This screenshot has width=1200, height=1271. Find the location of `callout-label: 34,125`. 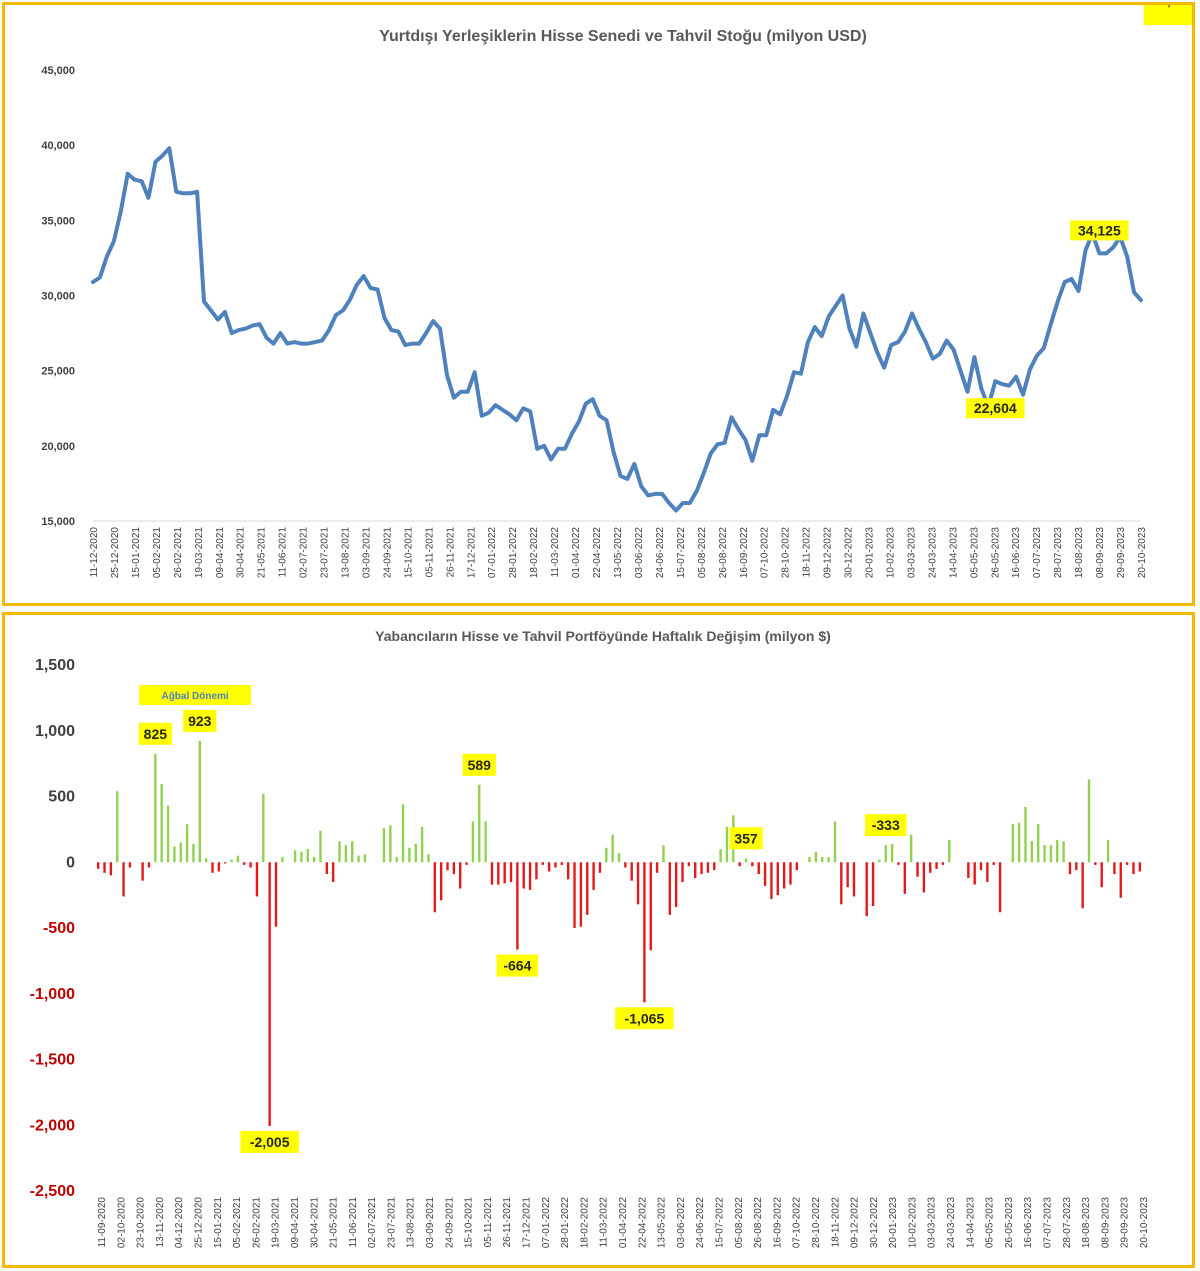

callout-label: 34,125 is located at coordinates (1099, 230).